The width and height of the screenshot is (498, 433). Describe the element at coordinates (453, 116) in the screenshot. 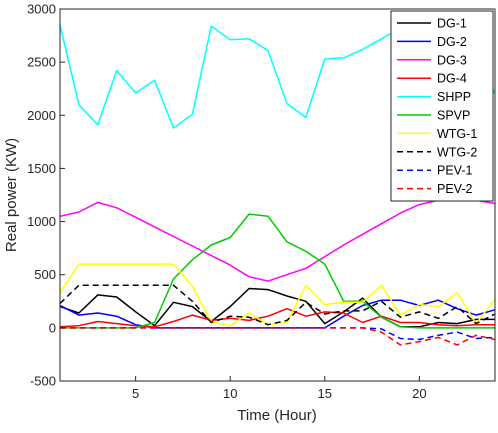

I see `legend-label-spvp: SPVP` at that location.